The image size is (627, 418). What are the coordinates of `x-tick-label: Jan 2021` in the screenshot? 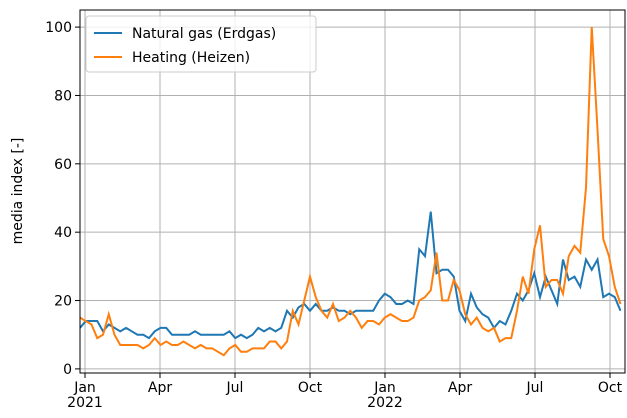 It's located at (85, 395).